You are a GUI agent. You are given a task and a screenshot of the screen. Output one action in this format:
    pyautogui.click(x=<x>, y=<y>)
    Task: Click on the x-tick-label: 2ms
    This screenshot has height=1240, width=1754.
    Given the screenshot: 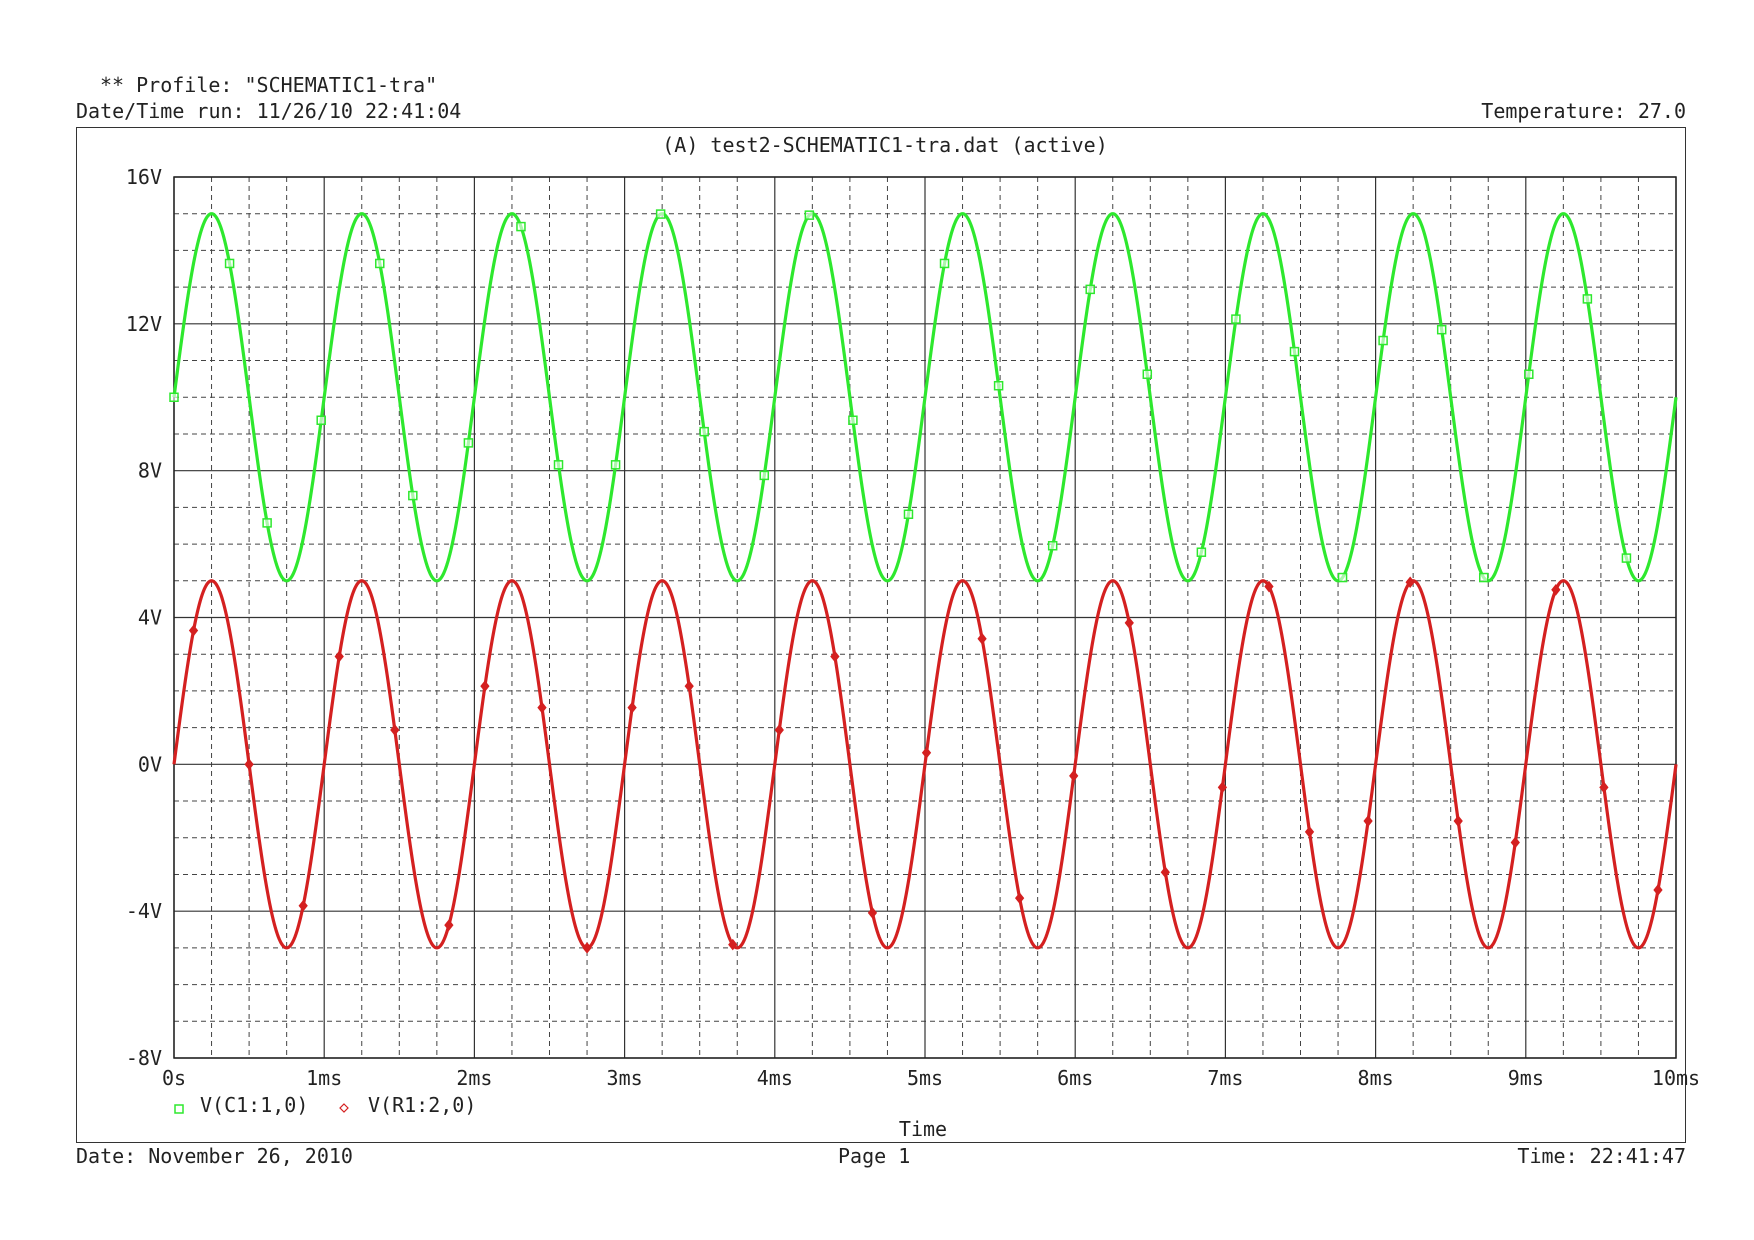 What is the action you would take?
    pyautogui.click(x=474, y=1078)
    